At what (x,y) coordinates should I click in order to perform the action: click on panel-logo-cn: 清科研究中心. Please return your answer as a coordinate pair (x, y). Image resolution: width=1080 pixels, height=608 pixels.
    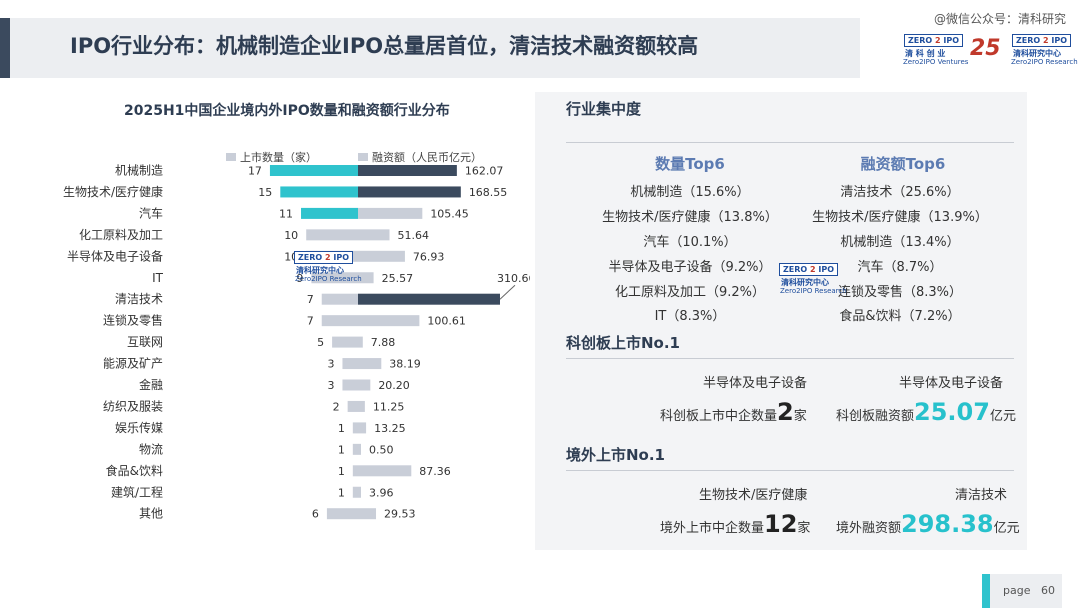
    Looking at the image, I should click on (805, 282).